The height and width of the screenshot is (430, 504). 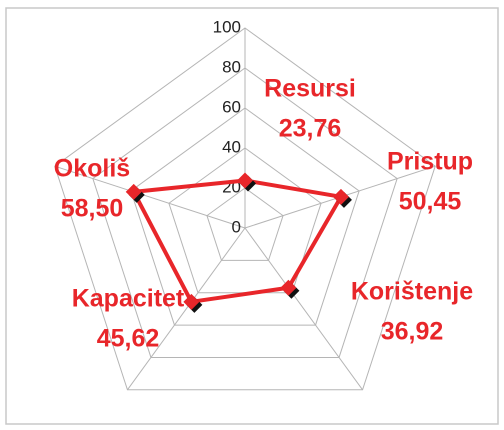 I want to click on series-line, so click(x=237, y=241).